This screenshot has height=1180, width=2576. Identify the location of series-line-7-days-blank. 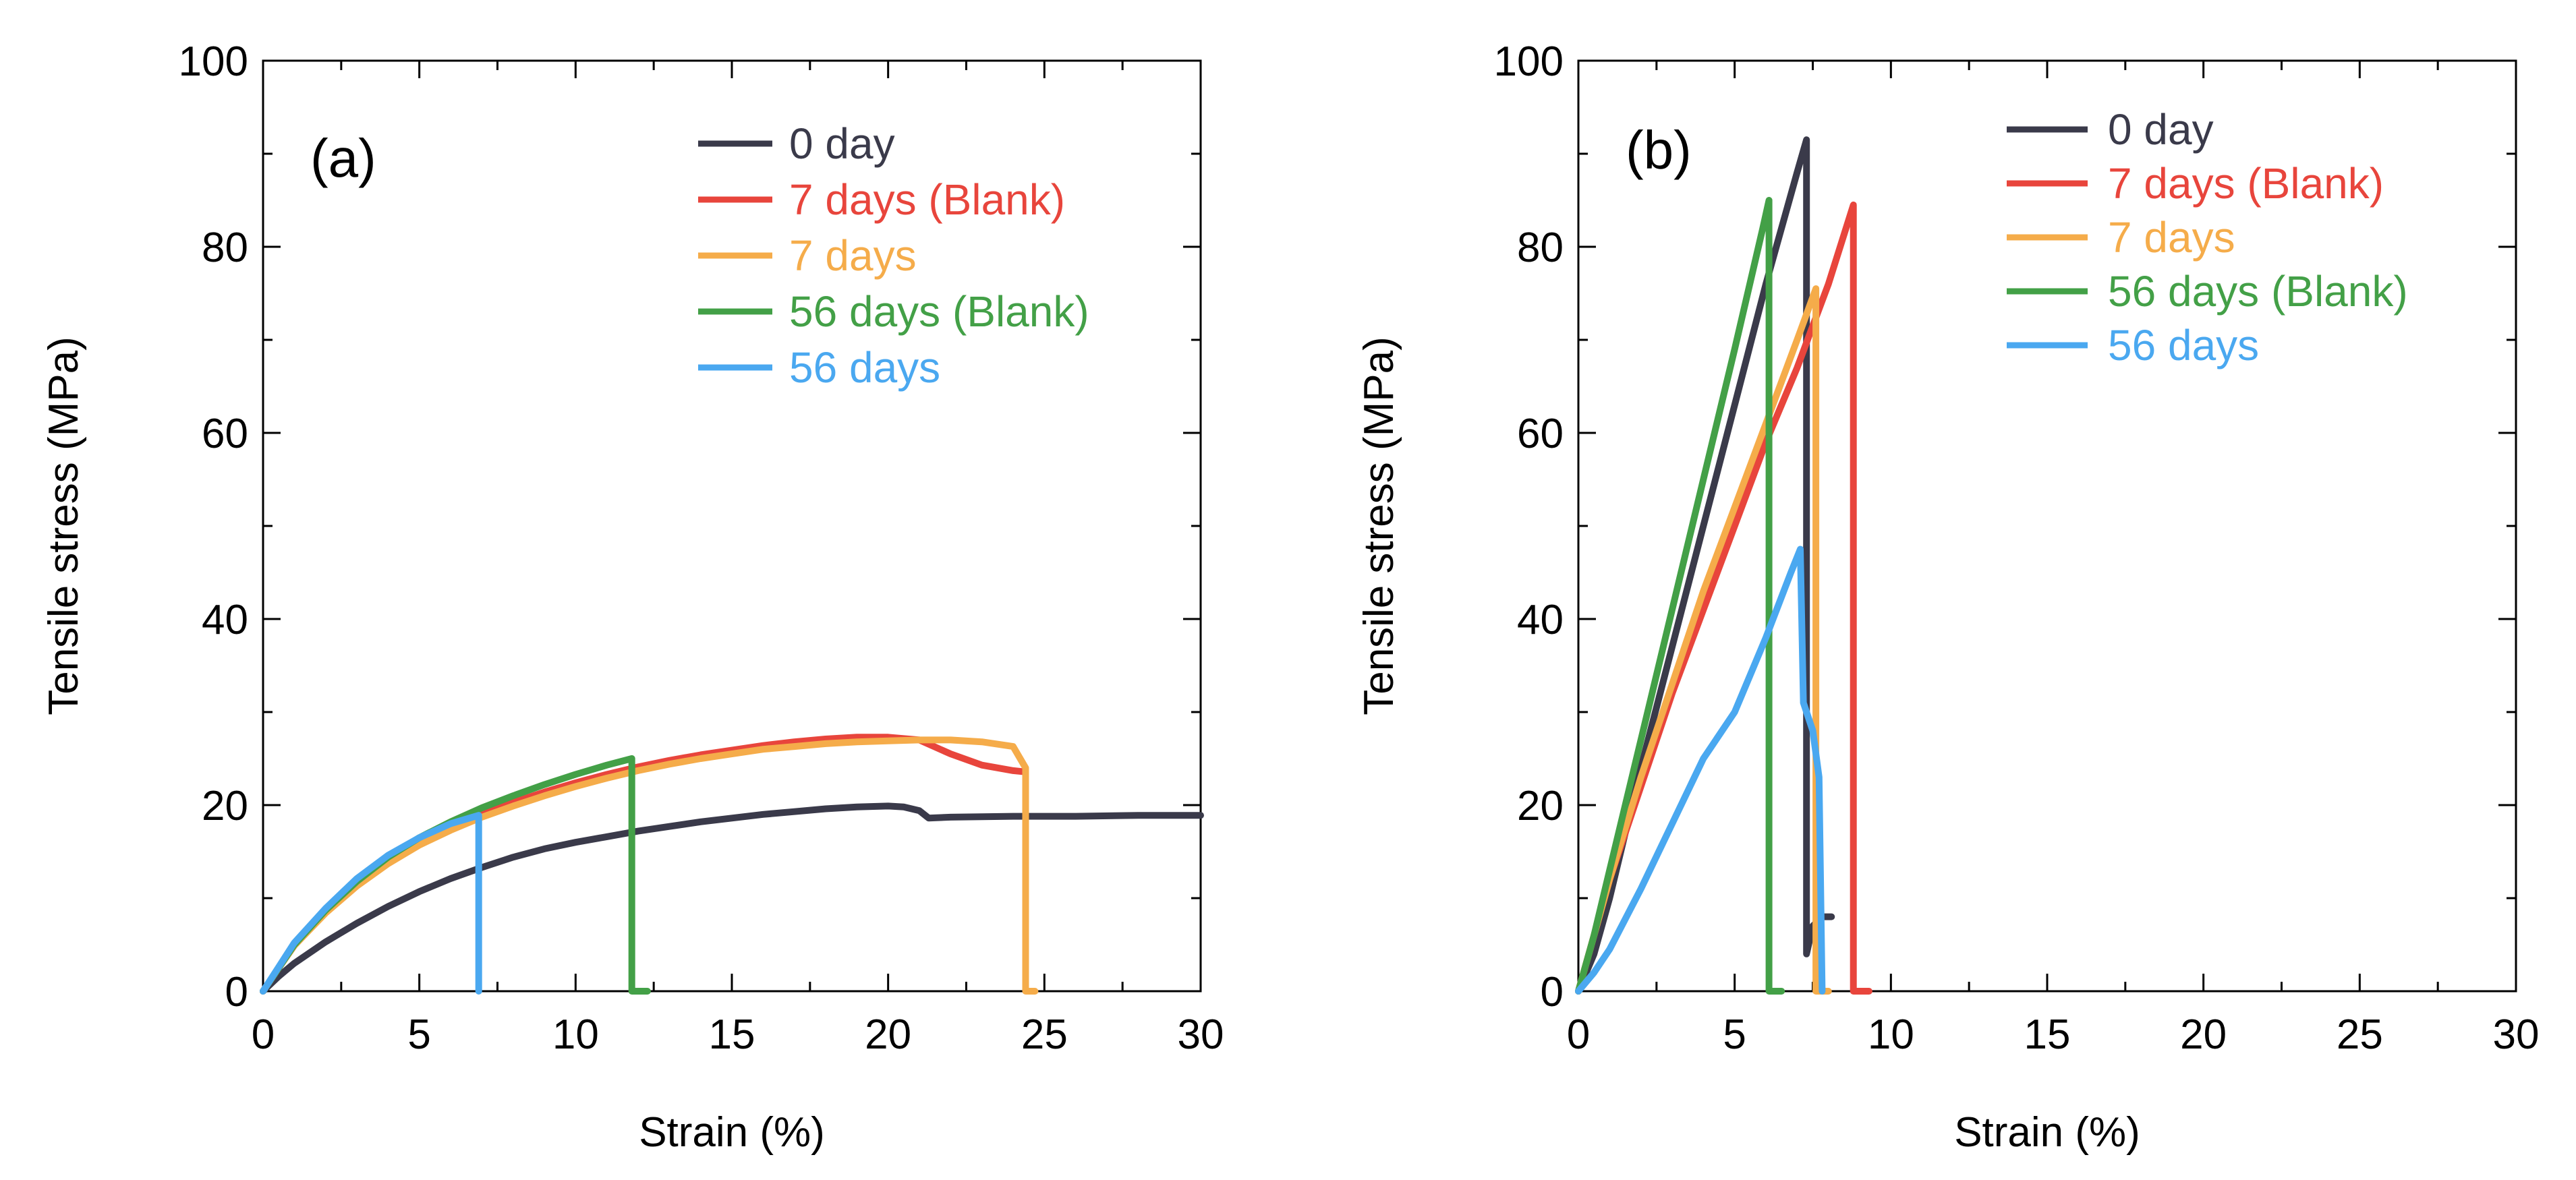
(1723, 598).